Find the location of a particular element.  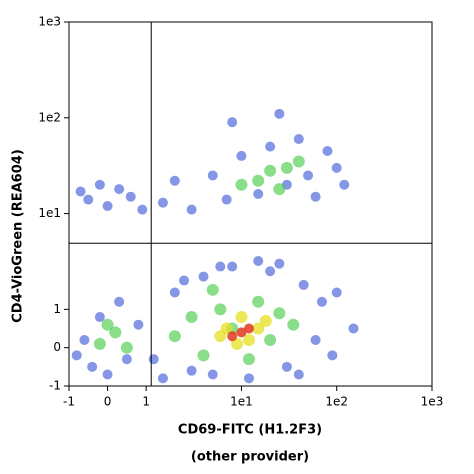

x-tick-label: 1 is located at coordinates (146, 402).